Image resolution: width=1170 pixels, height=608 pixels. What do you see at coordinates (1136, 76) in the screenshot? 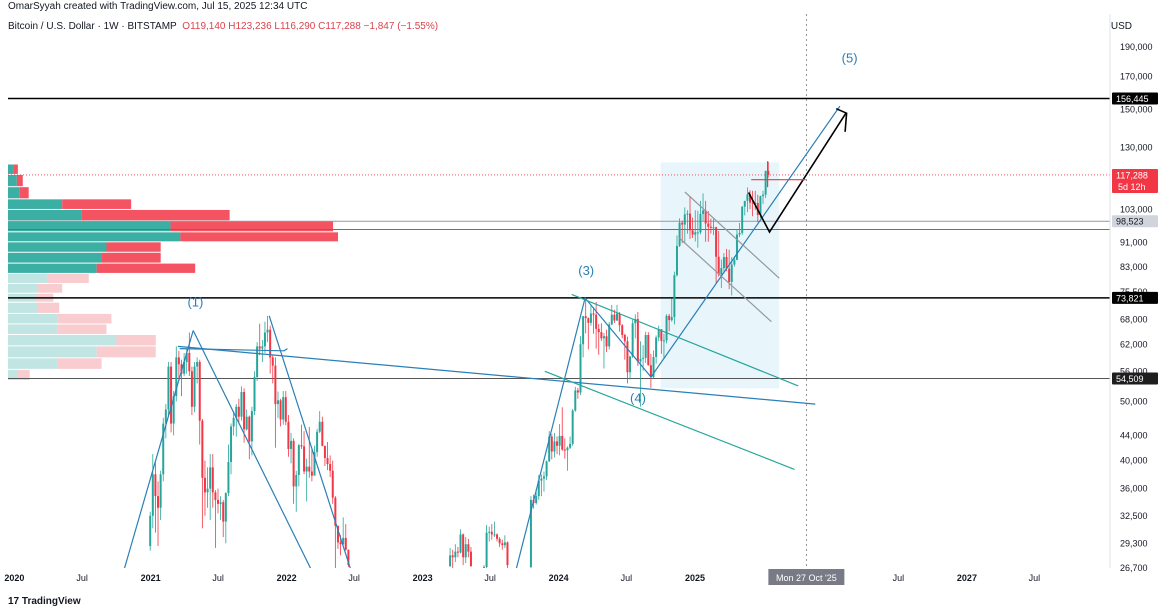
I see `y-axis-tick-label: 170,000` at bounding box center [1136, 76].